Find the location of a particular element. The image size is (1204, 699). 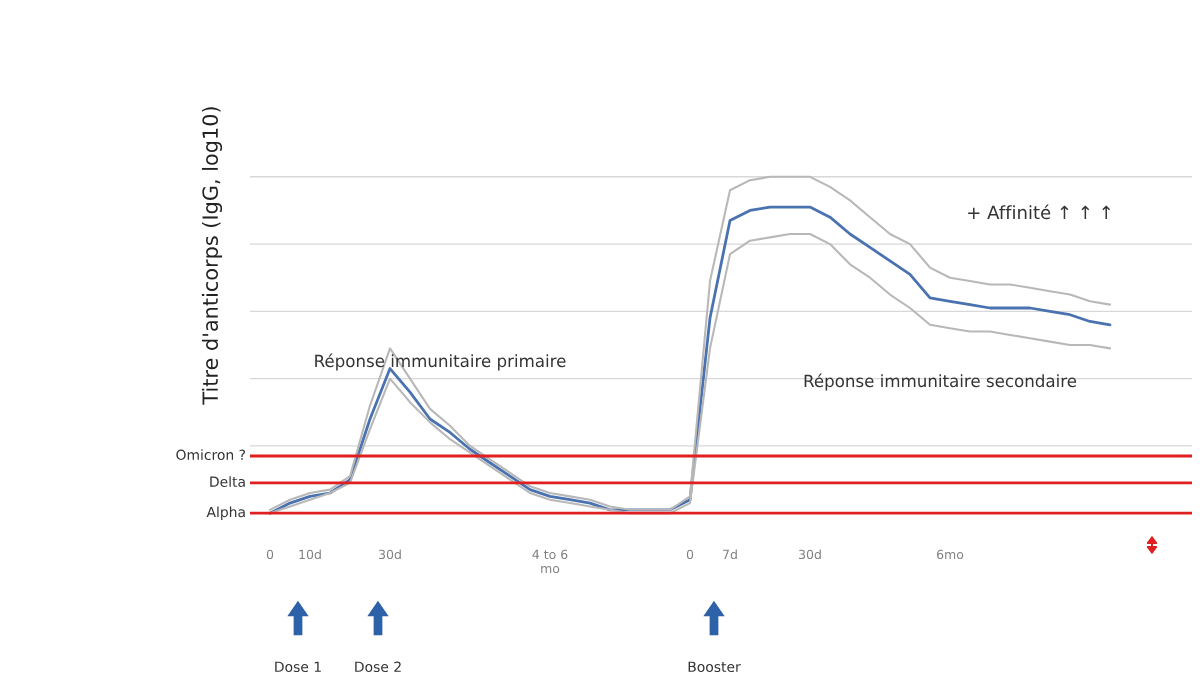

annotation: Réponse immunitaire secondaire is located at coordinates (940, 382).